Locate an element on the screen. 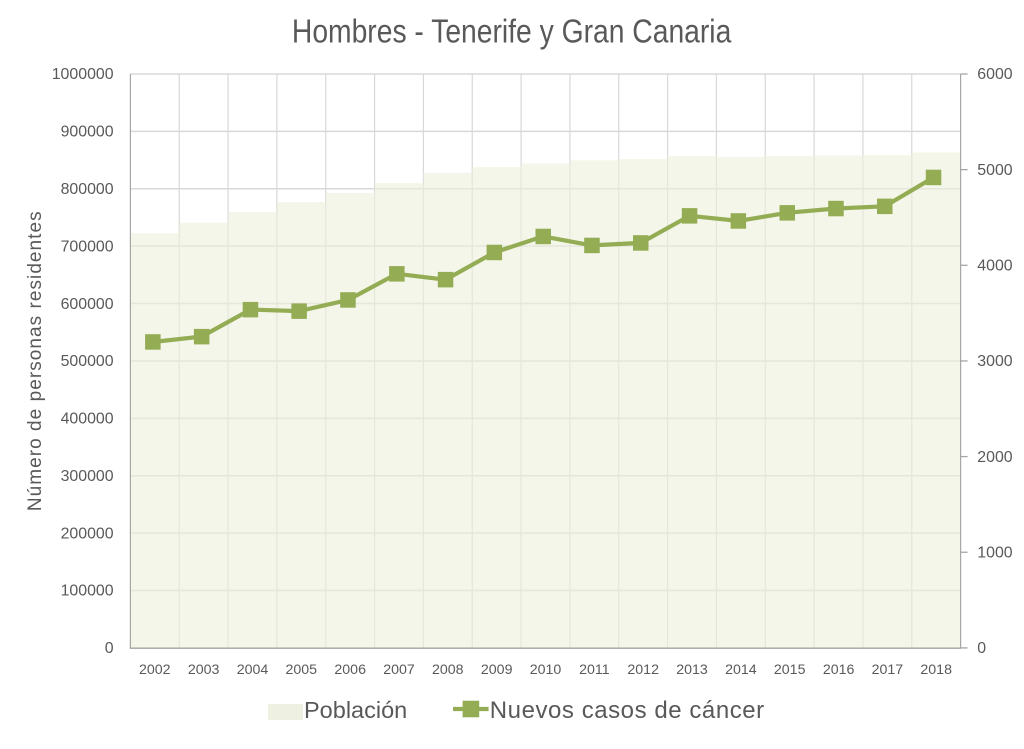 The width and height of the screenshot is (1024, 749). svg-text: 600000 is located at coordinates (87, 304).